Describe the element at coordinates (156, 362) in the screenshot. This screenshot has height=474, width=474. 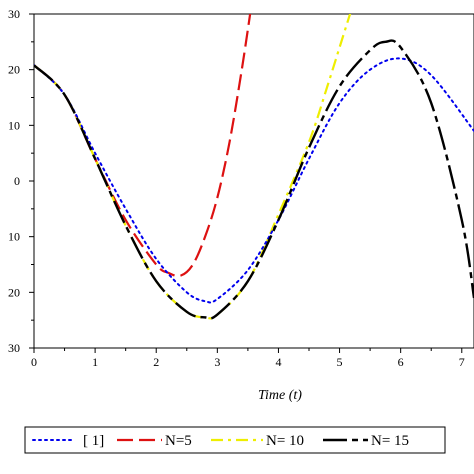
I see `x-tick-label: 2` at that location.